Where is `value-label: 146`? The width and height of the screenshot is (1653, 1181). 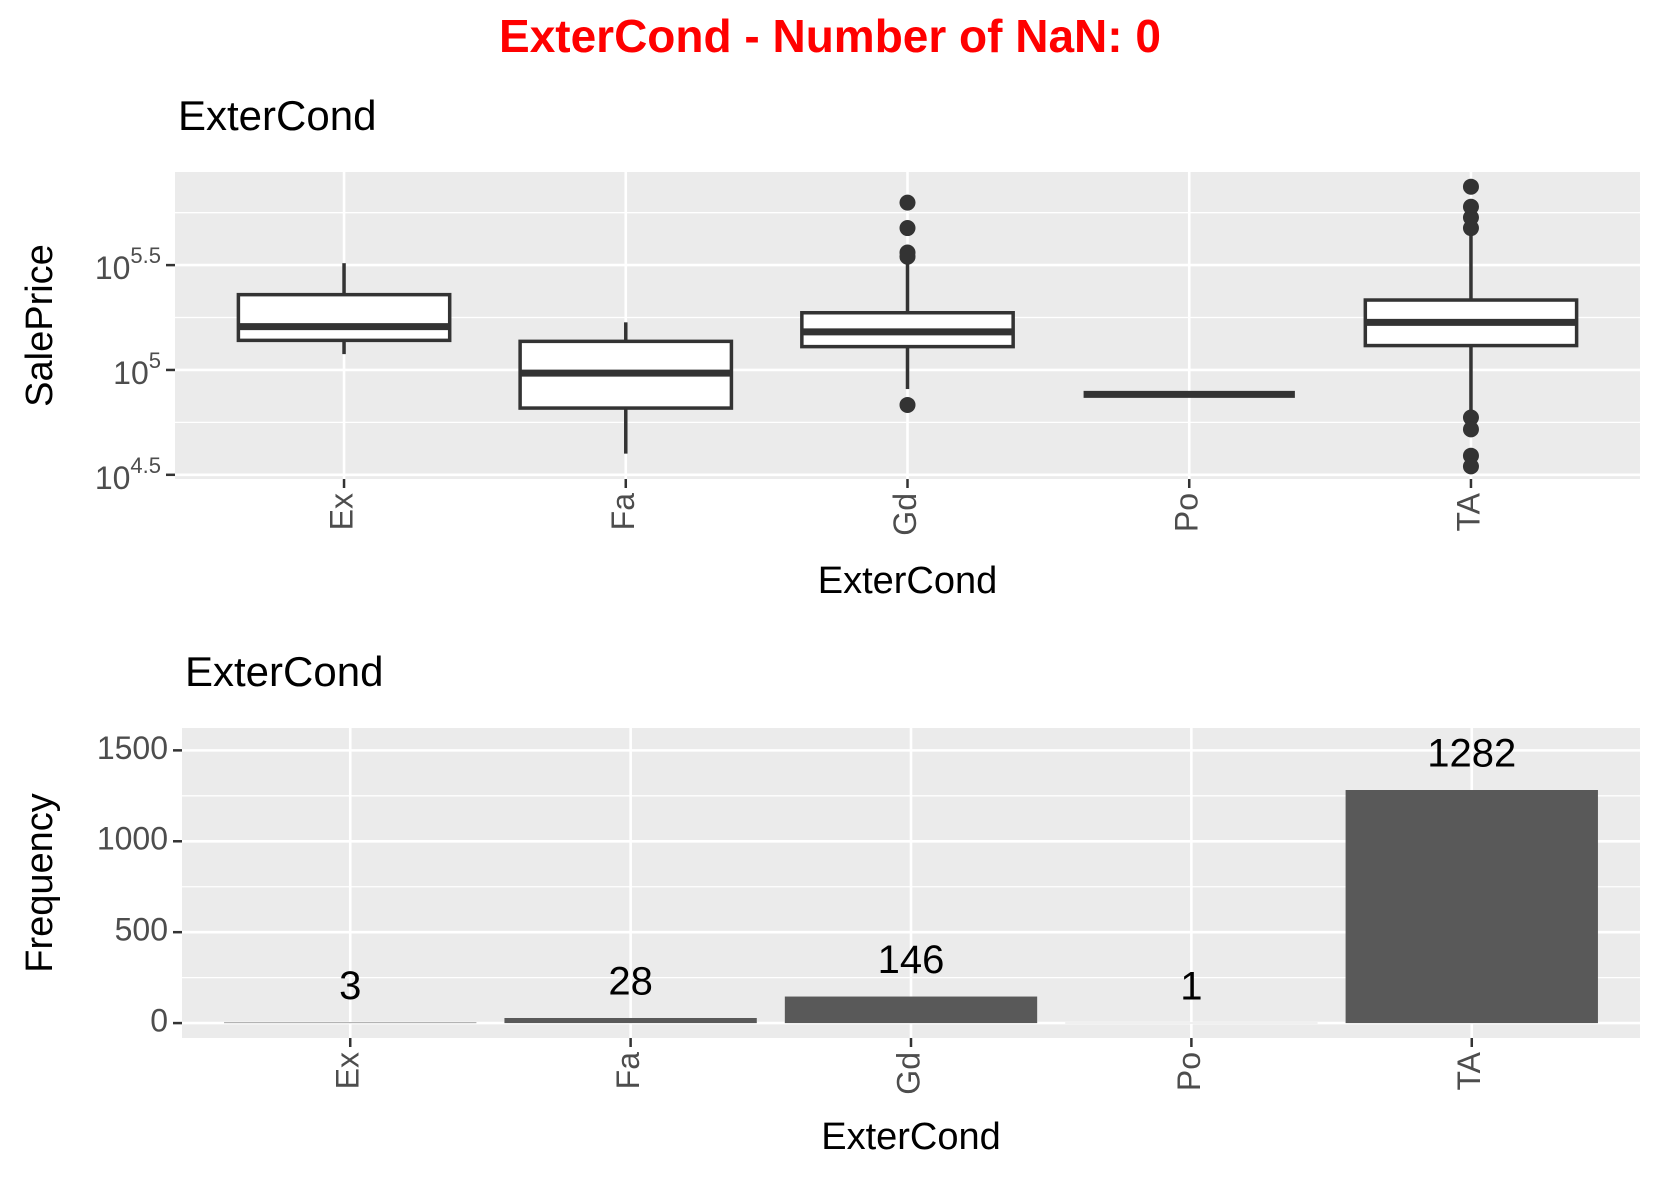 value-label: 146 is located at coordinates (911, 960).